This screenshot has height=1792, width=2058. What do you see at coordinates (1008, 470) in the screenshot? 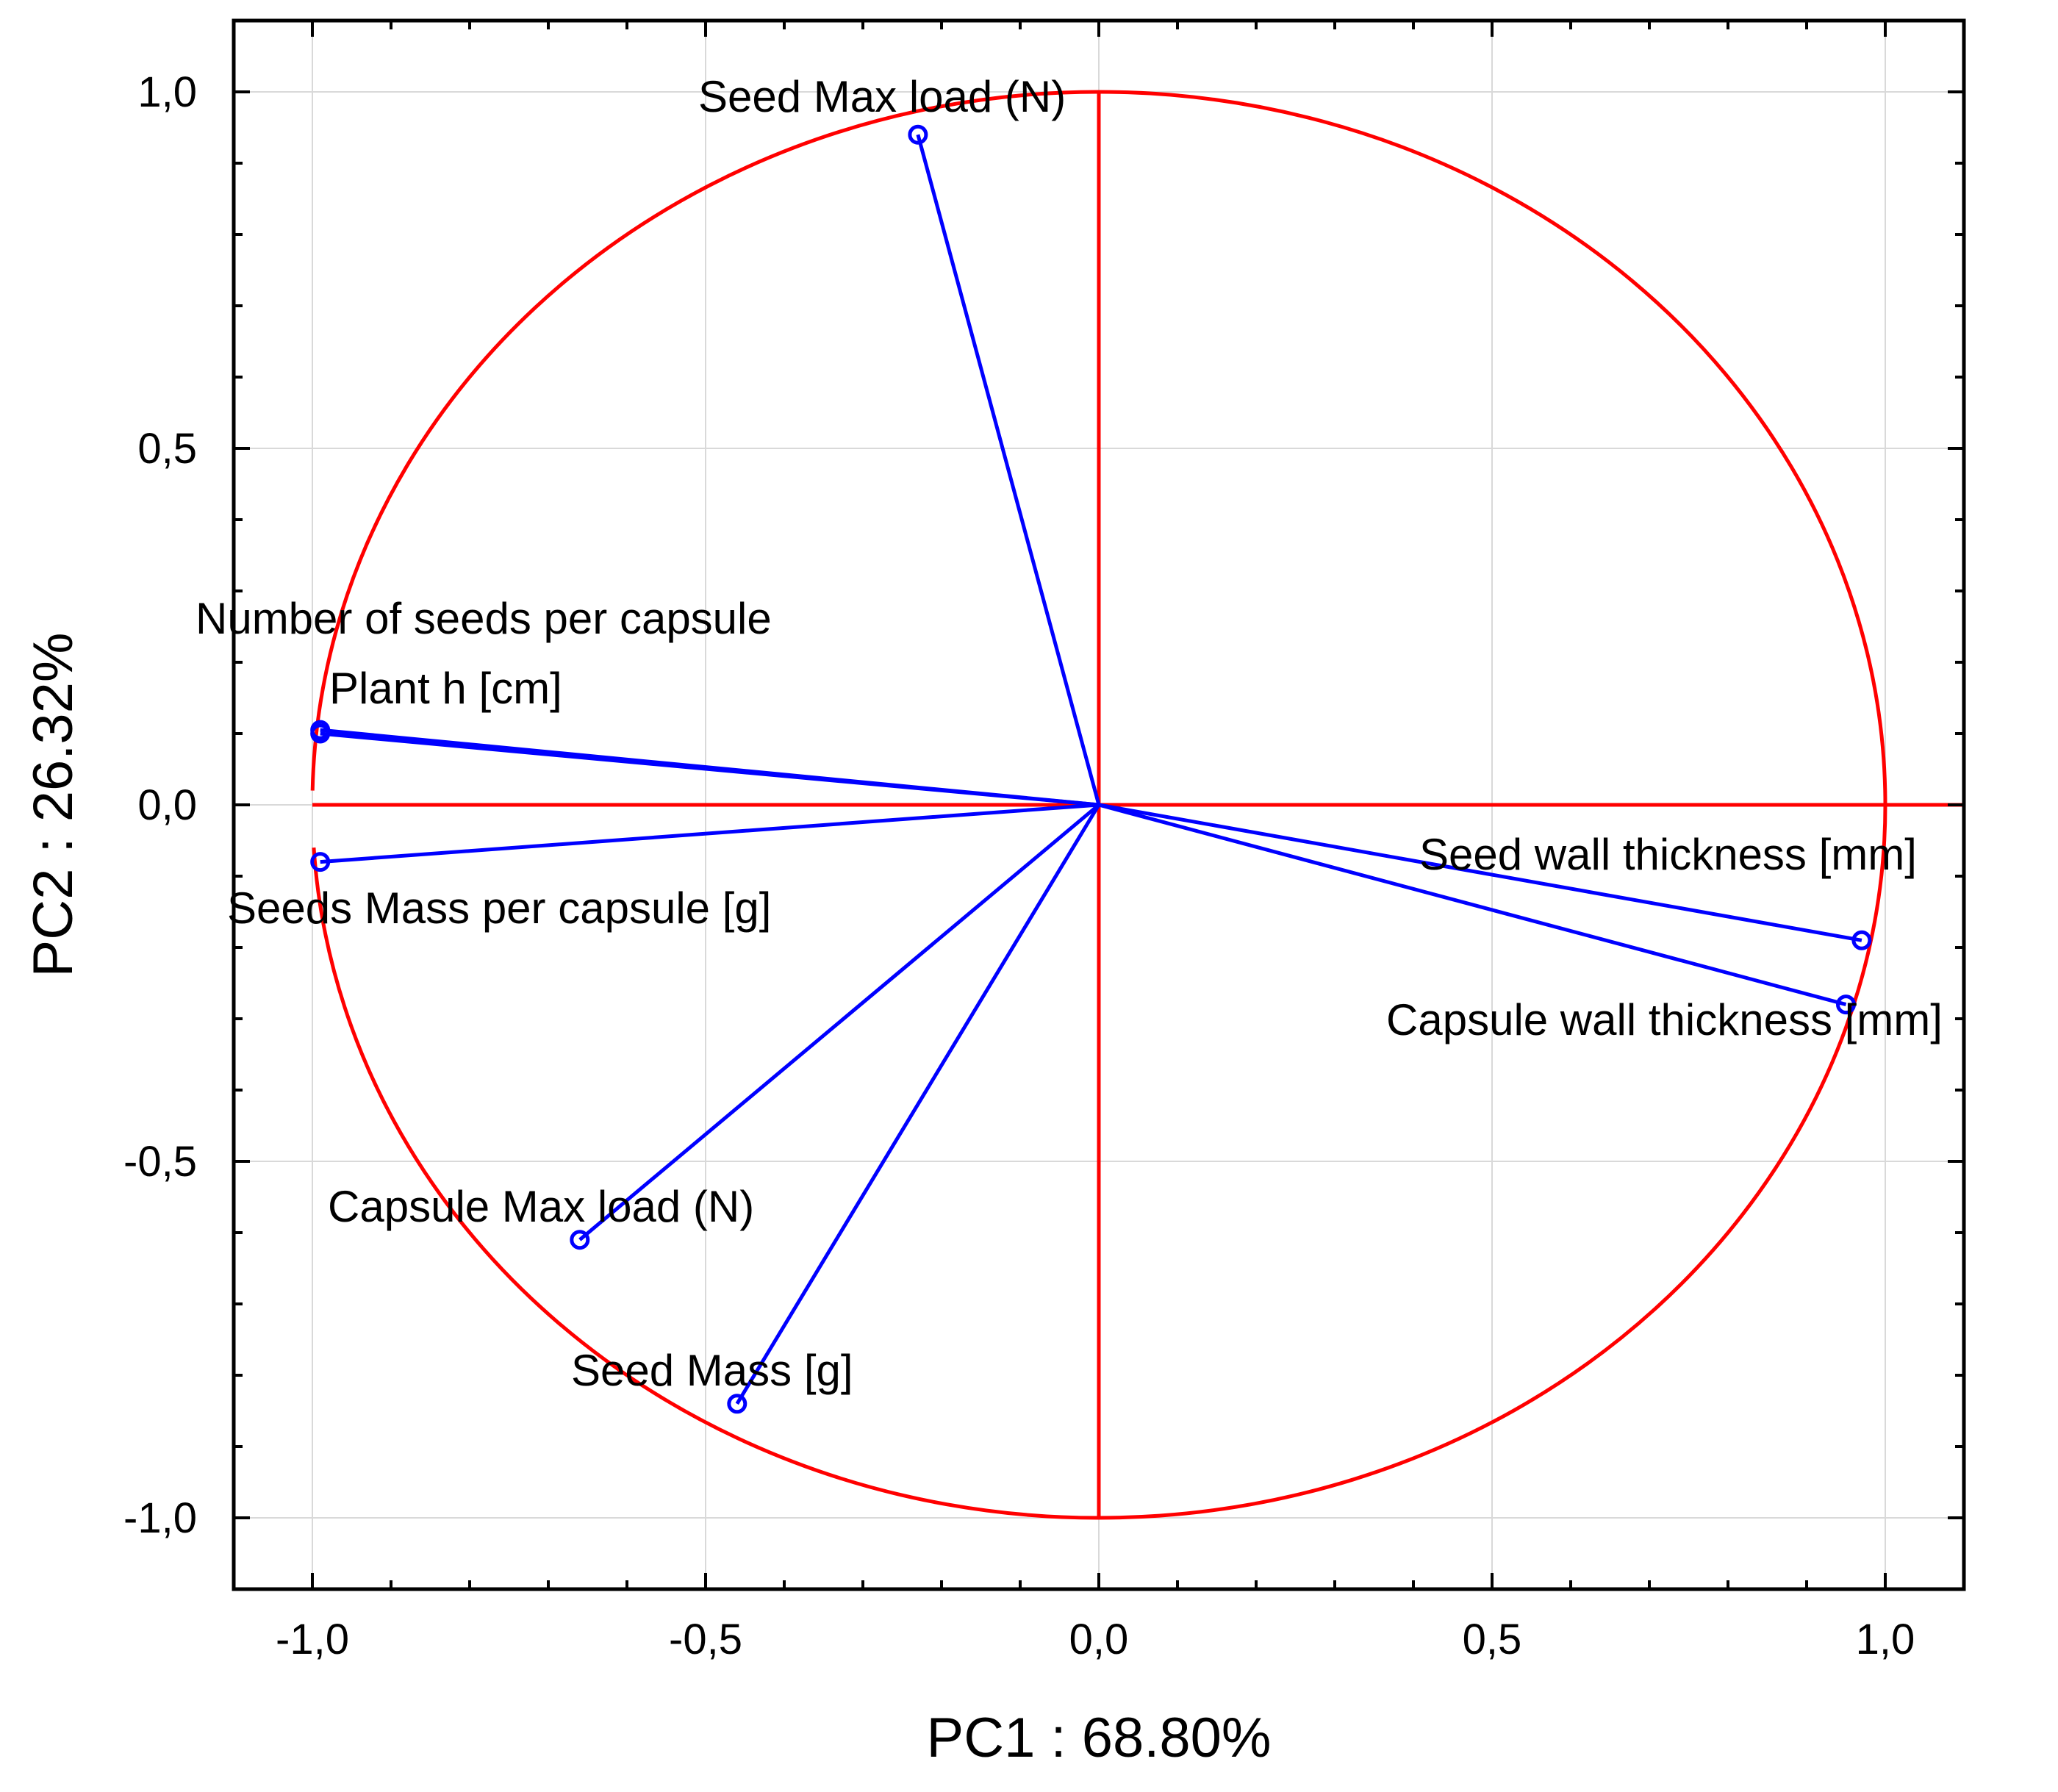
I see `vector-seed-max-load-n` at bounding box center [1008, 470].